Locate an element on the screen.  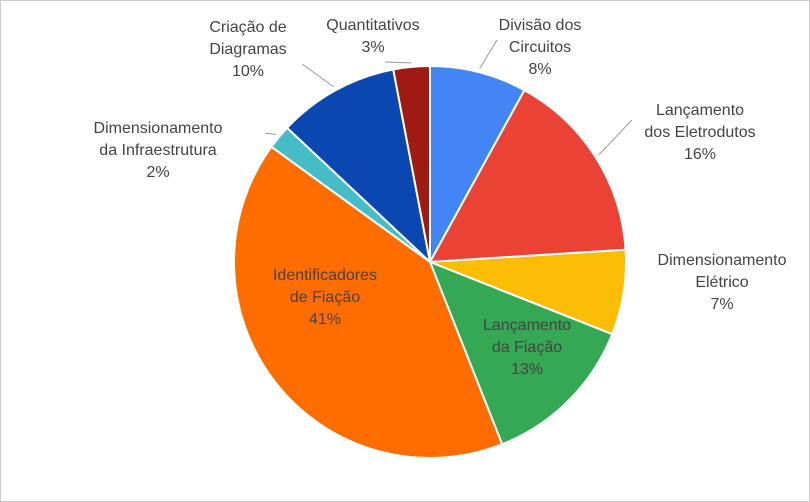
slice-label: Divisão dos Circuitos 8% is located at coordinates (540, 47).